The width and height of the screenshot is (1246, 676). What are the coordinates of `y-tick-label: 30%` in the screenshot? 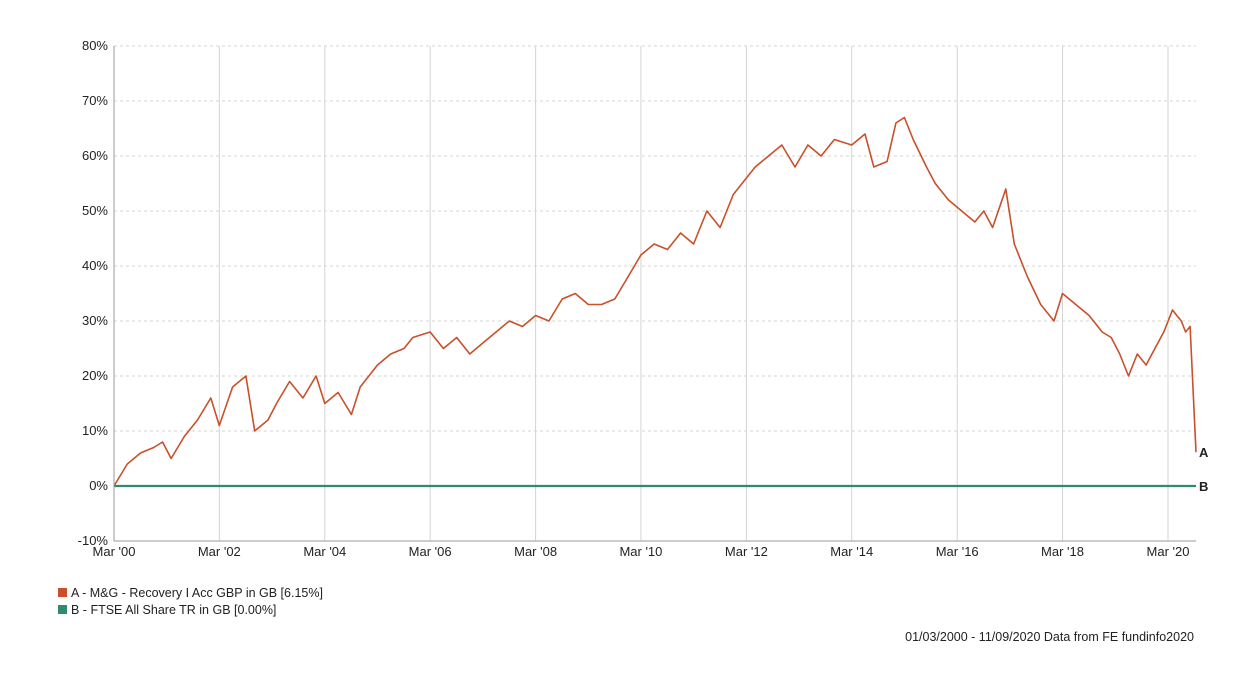 It's located at (95, 320).